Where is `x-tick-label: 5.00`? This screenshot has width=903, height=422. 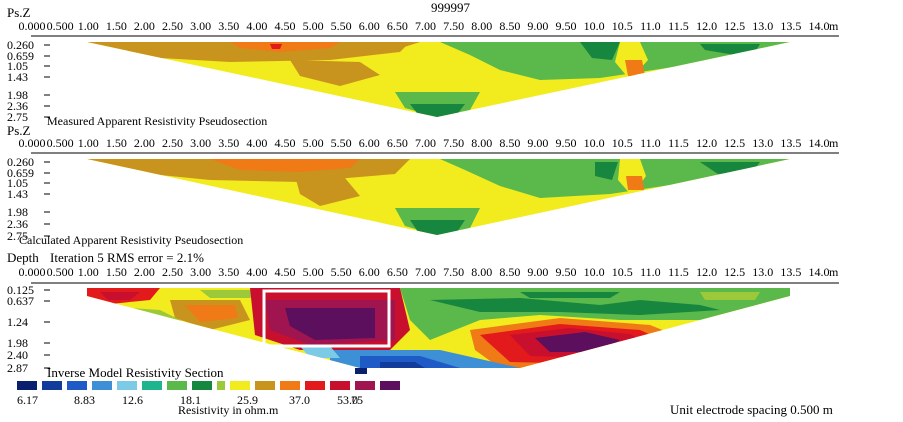 x-tick-label: 5.00 is located at coordinates (313, 272).